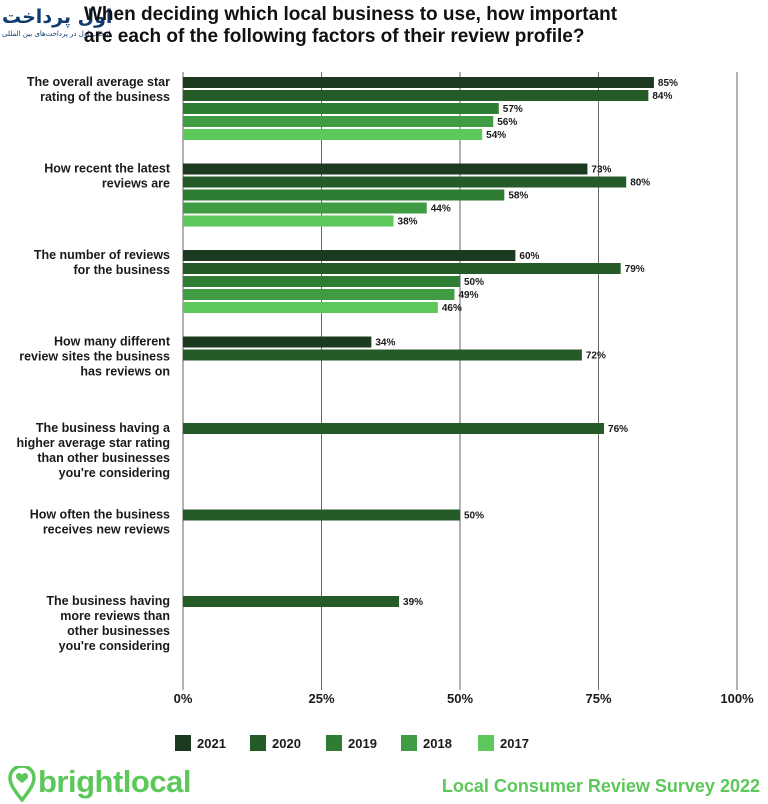 The image size is (768, 804). What do you see at coordinates (737, 698) in the screenshot?
I see `x-tick-label: 100%` at bounding box center [737, 698].